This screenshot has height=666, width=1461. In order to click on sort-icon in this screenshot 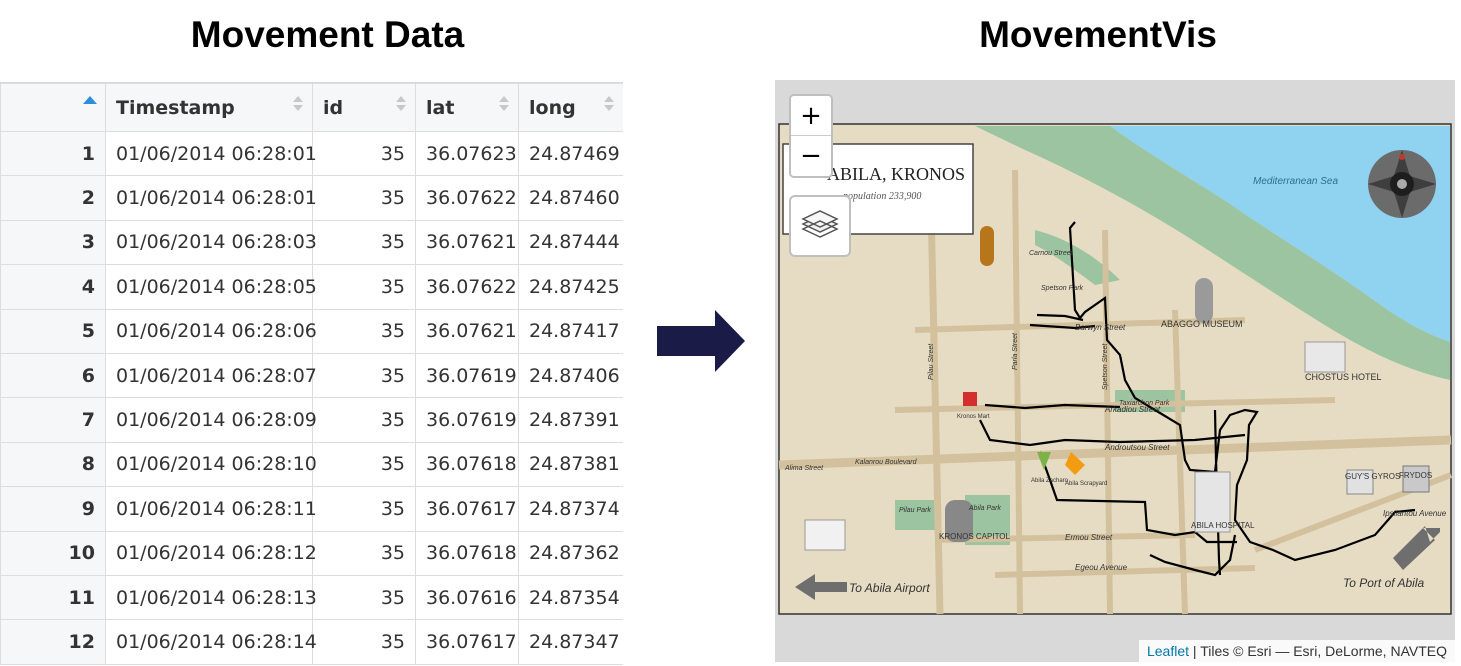, I will do `click(609, 106)`.